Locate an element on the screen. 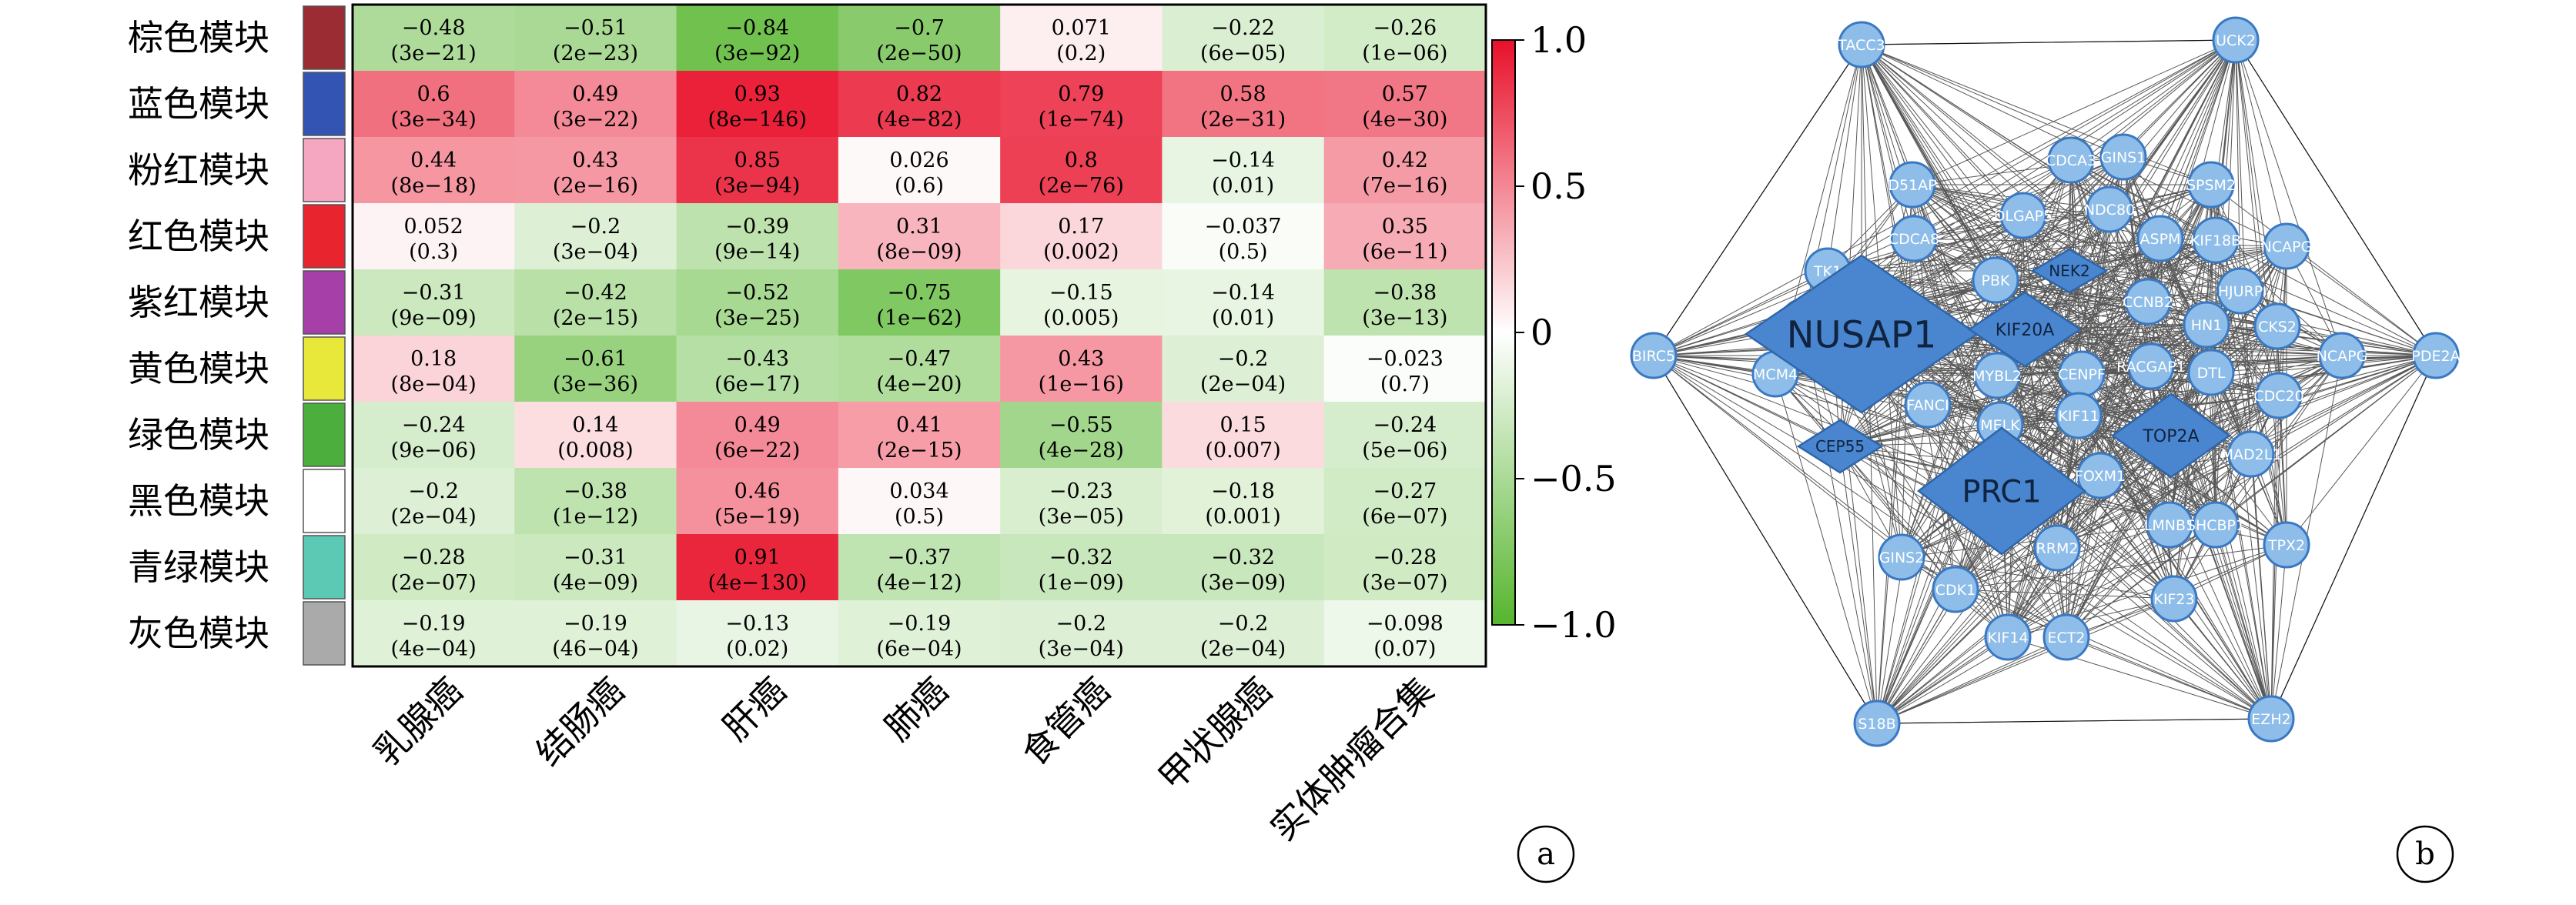 The image size is (2576, 905). cell-pvalue-label: (0.07) is located at coordinates (1404, 649).